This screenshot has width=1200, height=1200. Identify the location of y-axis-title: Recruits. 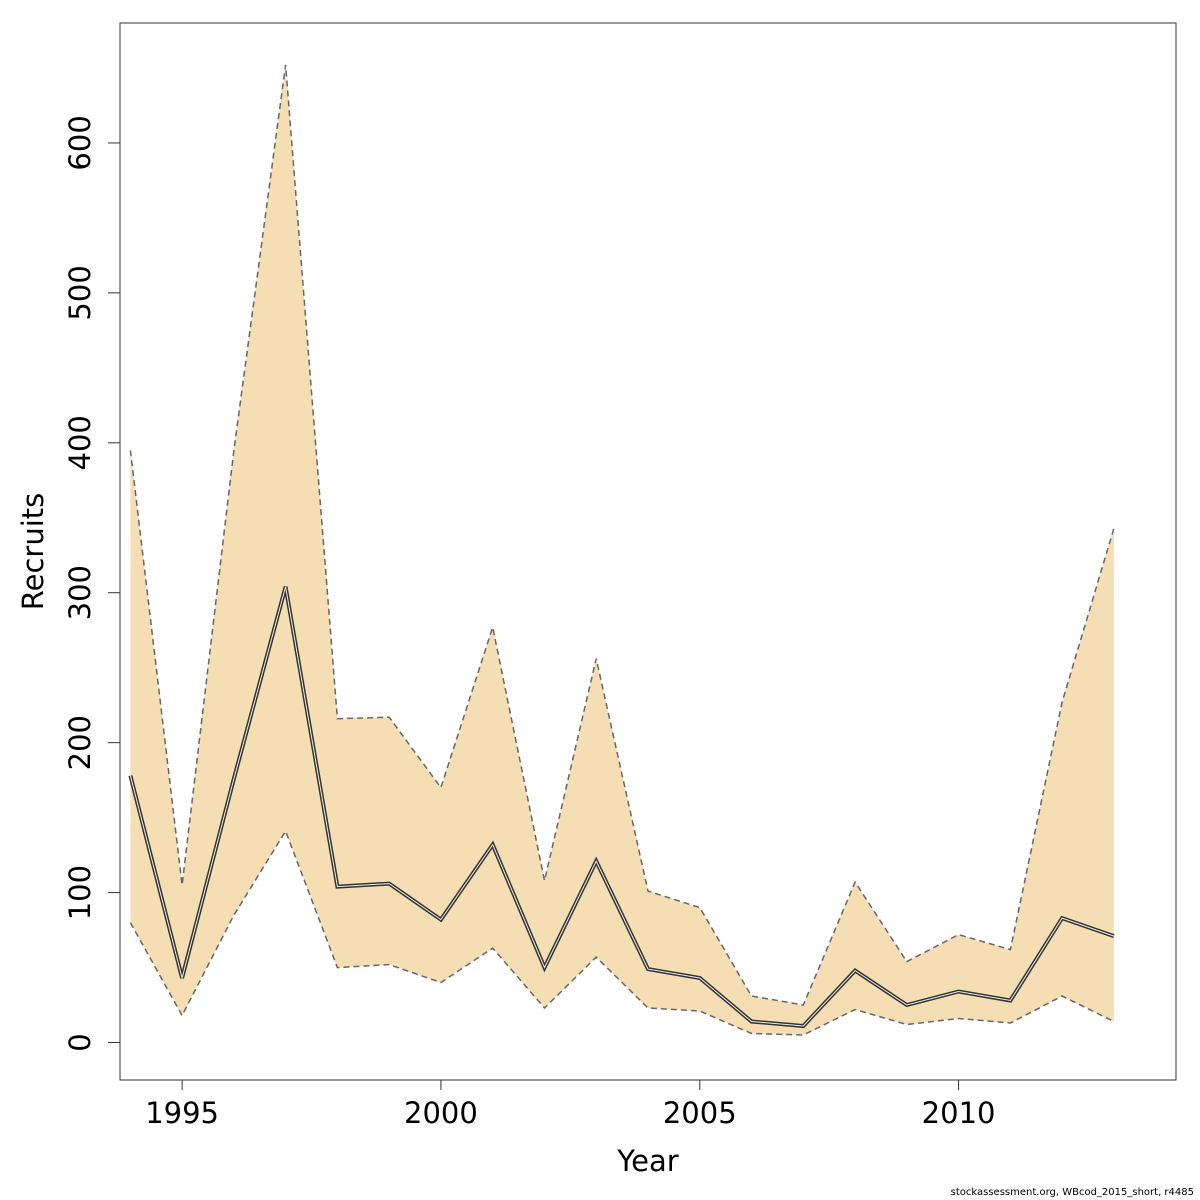
(33, 551).